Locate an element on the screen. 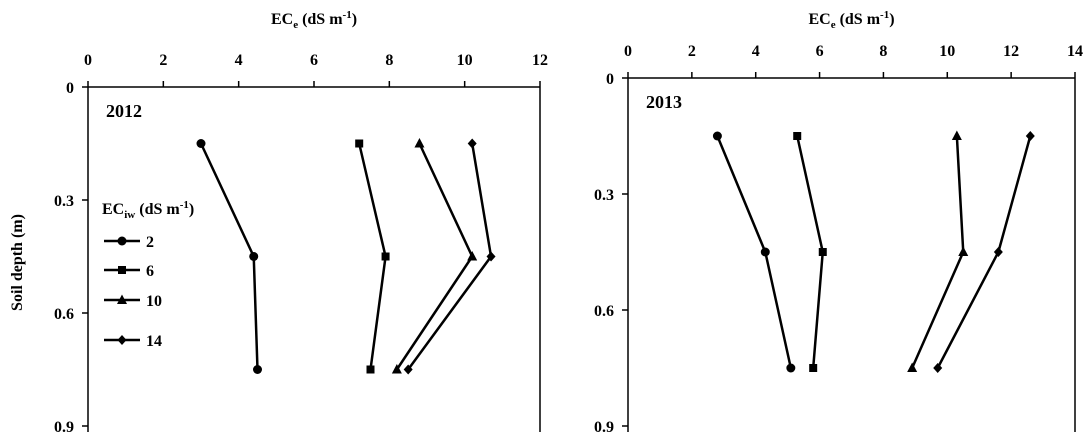  legend-label: 14 is located at coordinates (154, 341).